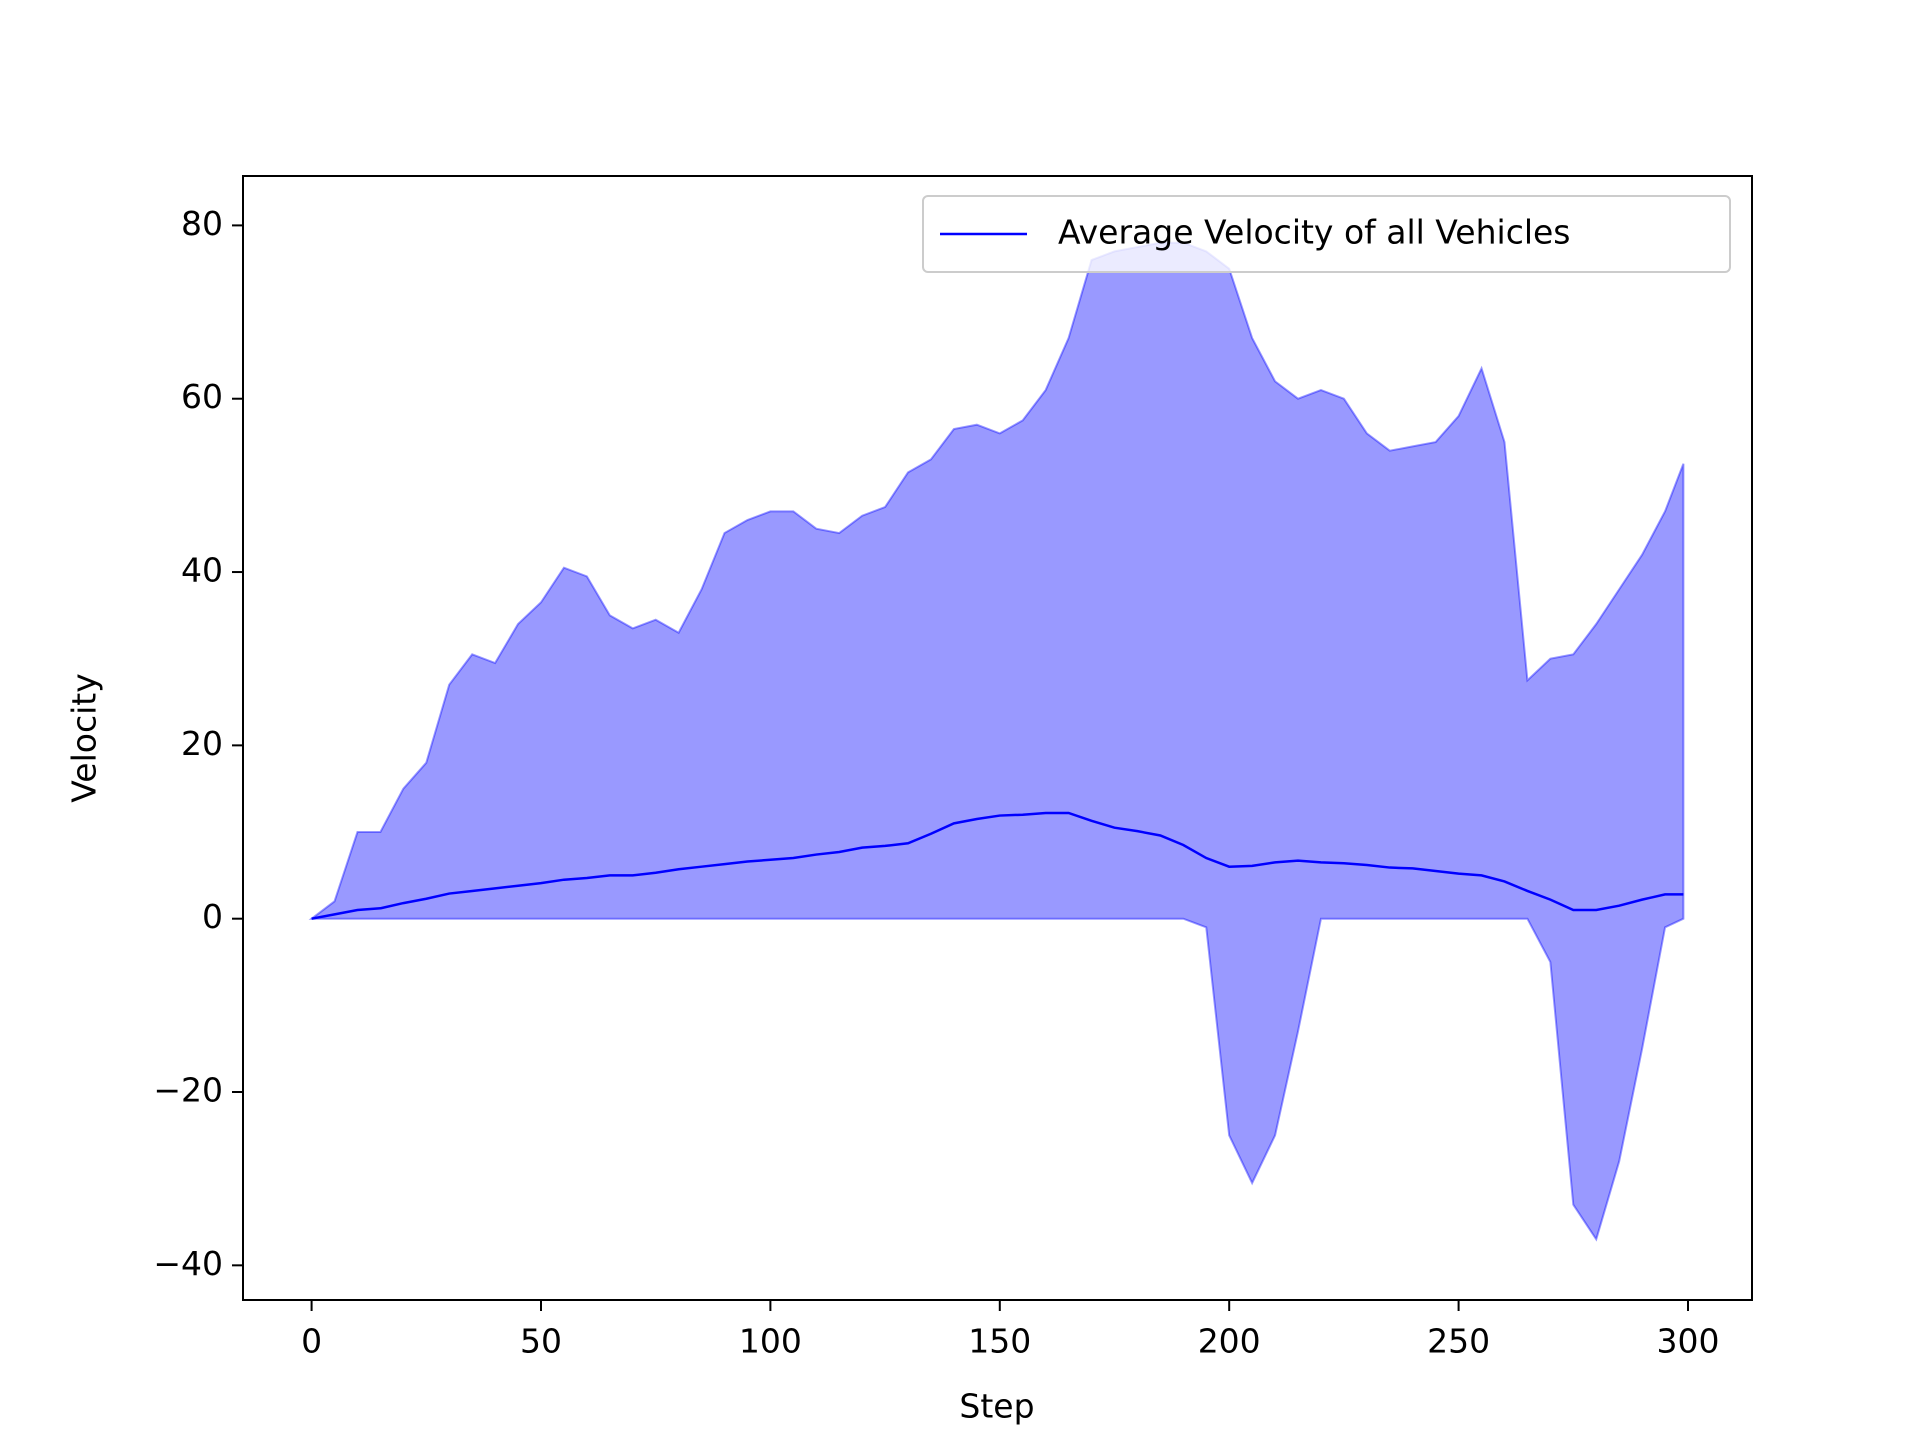 This screenshot has width=1920, height=1440. I want to click on legend-label: Average Velocity of all Vehicles, so click(1314, 232).